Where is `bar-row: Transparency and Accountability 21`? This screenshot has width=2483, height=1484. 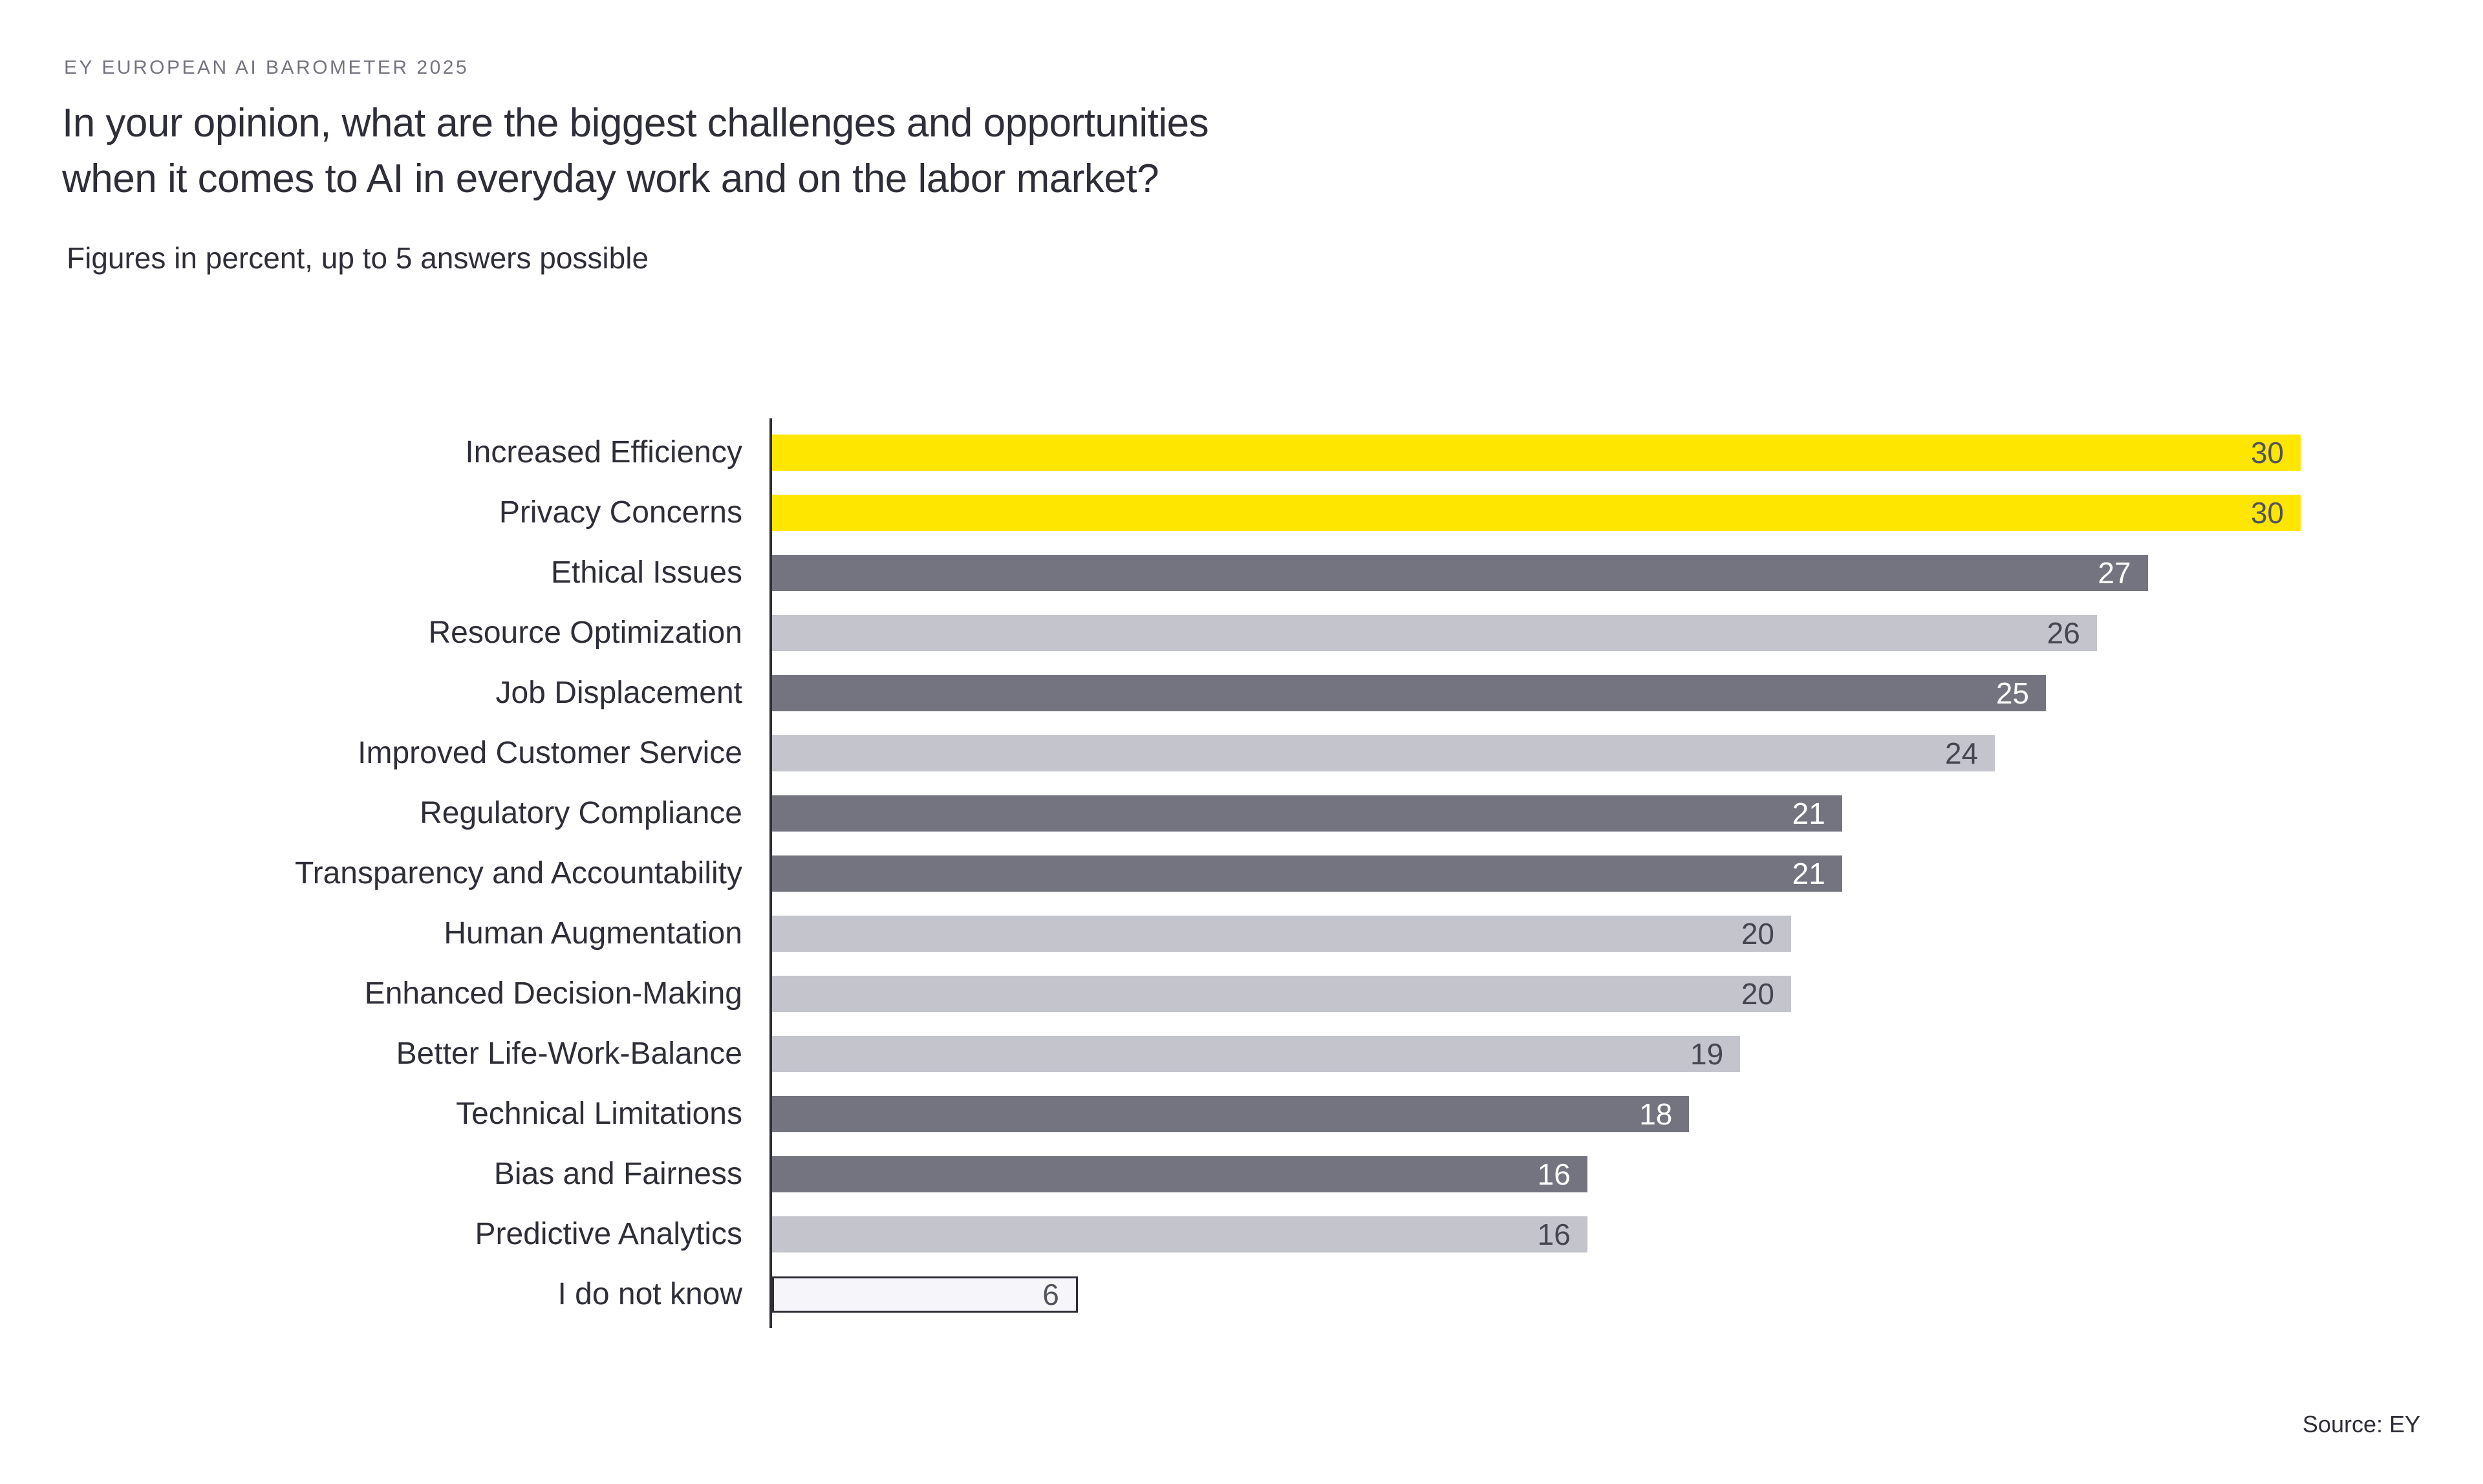
bar-row: Transparency and Accountability 21 is located at coordinates (1241, 873).